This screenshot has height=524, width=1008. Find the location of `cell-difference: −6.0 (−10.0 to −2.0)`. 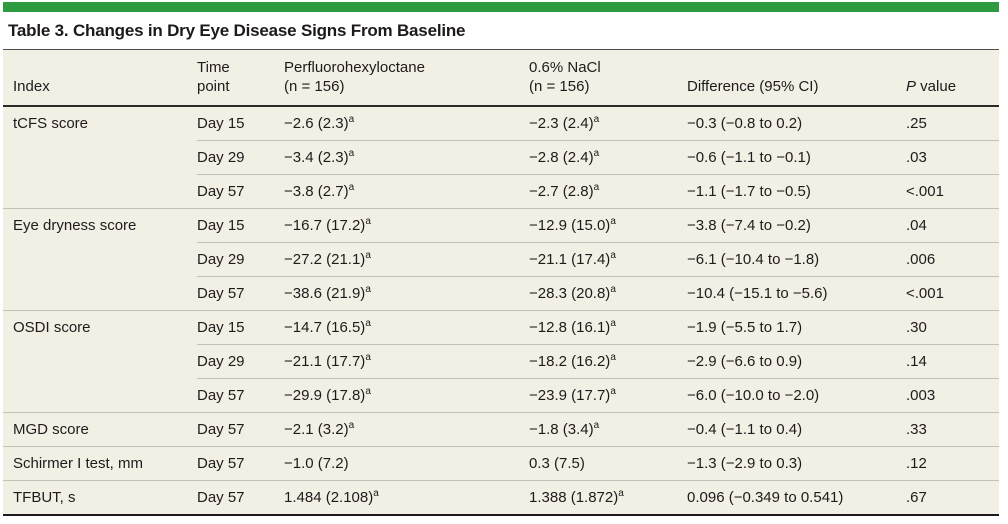

cell-difference: −6.0 (−10.0 to −2.0) is located at coordinates (796, 395).